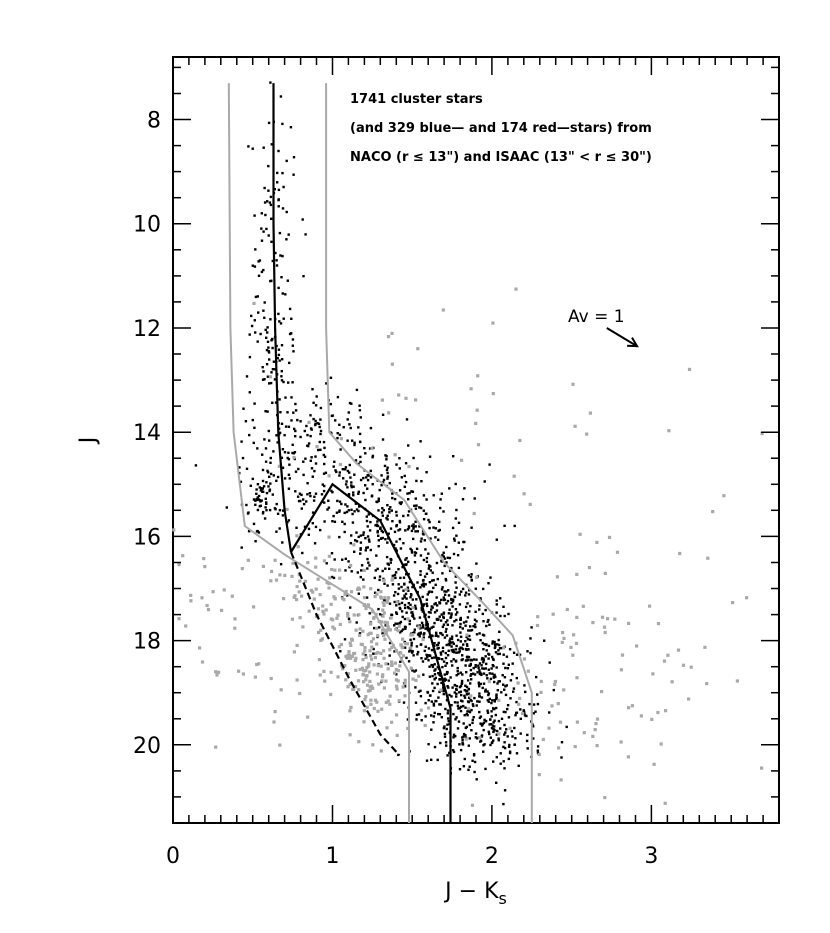  I want to click on x-tick-label: 0, so click(173, 856).